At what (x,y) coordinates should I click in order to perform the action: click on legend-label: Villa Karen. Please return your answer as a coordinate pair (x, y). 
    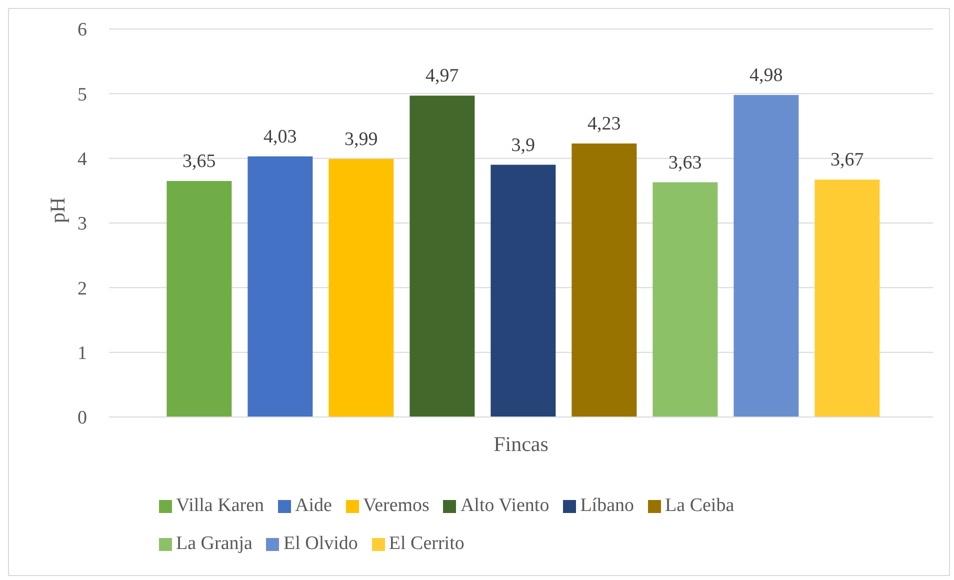
    Looking at the image, I should click on (220, 505).